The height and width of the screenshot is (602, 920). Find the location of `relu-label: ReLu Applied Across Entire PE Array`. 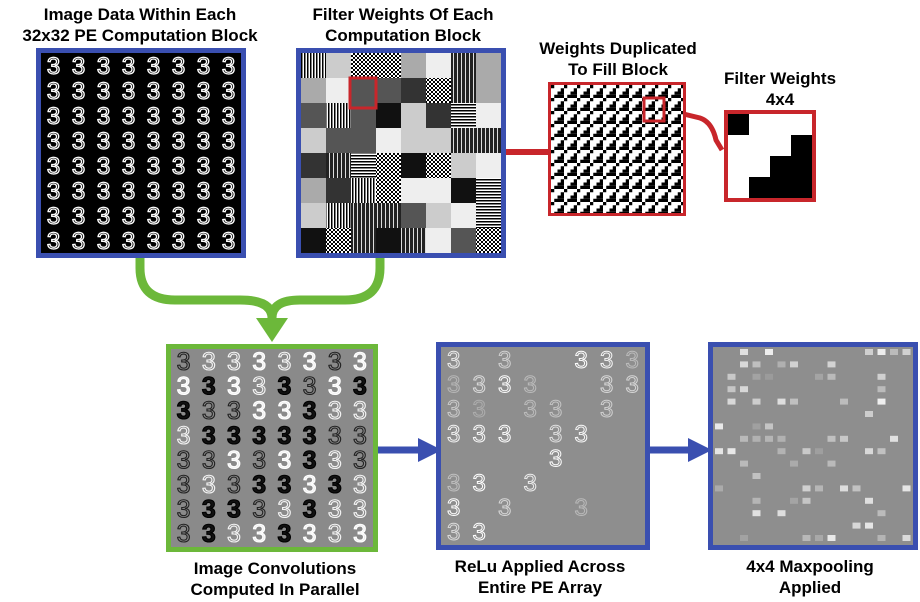

relu-label: ReLu Applied Across Entire PE Array is located at coordinates (540, 577).